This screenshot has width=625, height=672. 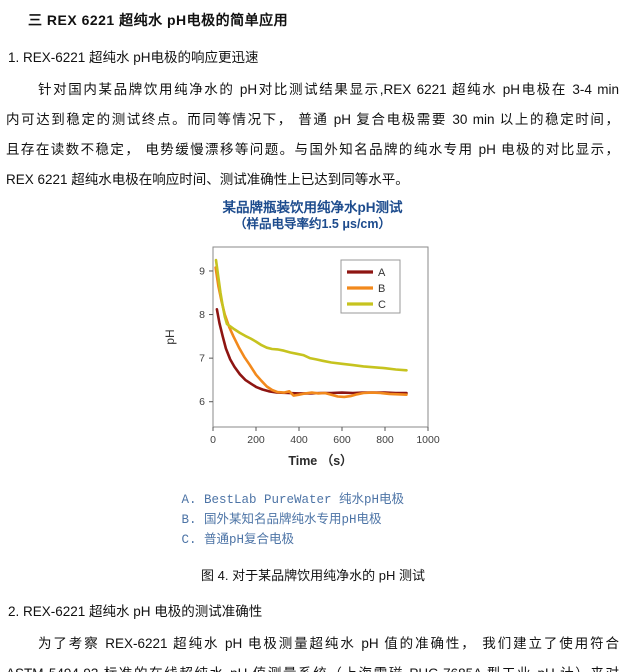 What do you see at coordinates (281, 520) in the screenshot?
I see `figure-legend-line-b: B. 国外某知名品牌纯水专用pH电极` at bounding box center [281, 520].